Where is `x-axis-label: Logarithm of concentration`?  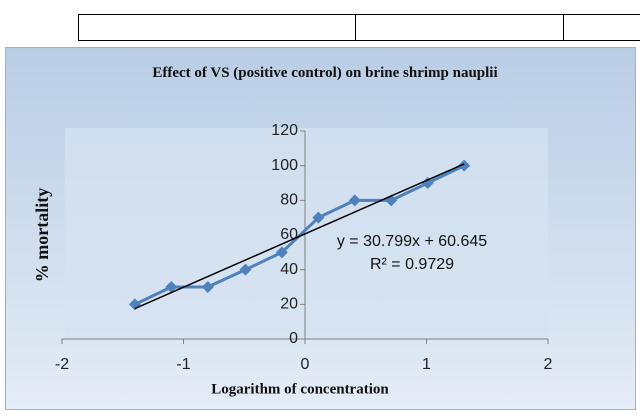
x-axis-label: Logarithm of concentration is located at coordinates (300, 389).